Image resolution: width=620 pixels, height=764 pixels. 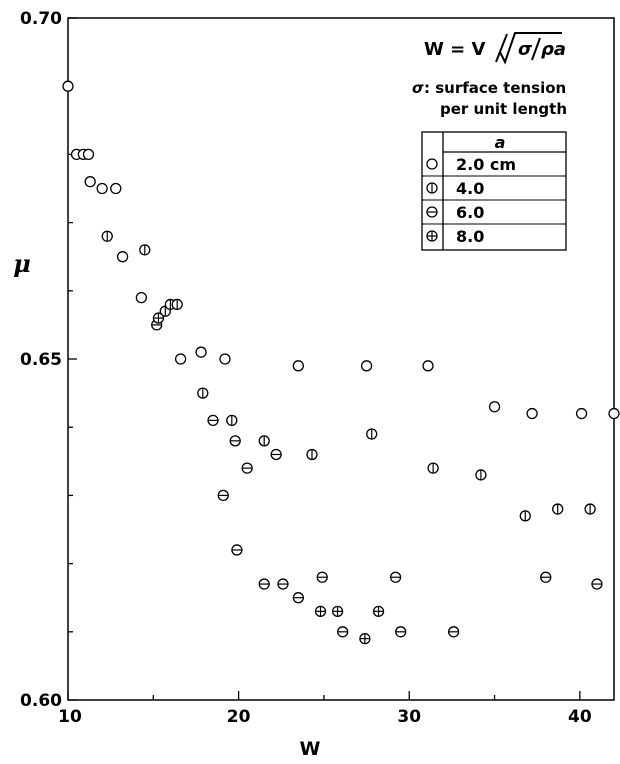 What do you see at coordinates (525, 49) in the screenshot?
I see `formula-sigma: σ` at bounding box center [525, 49].